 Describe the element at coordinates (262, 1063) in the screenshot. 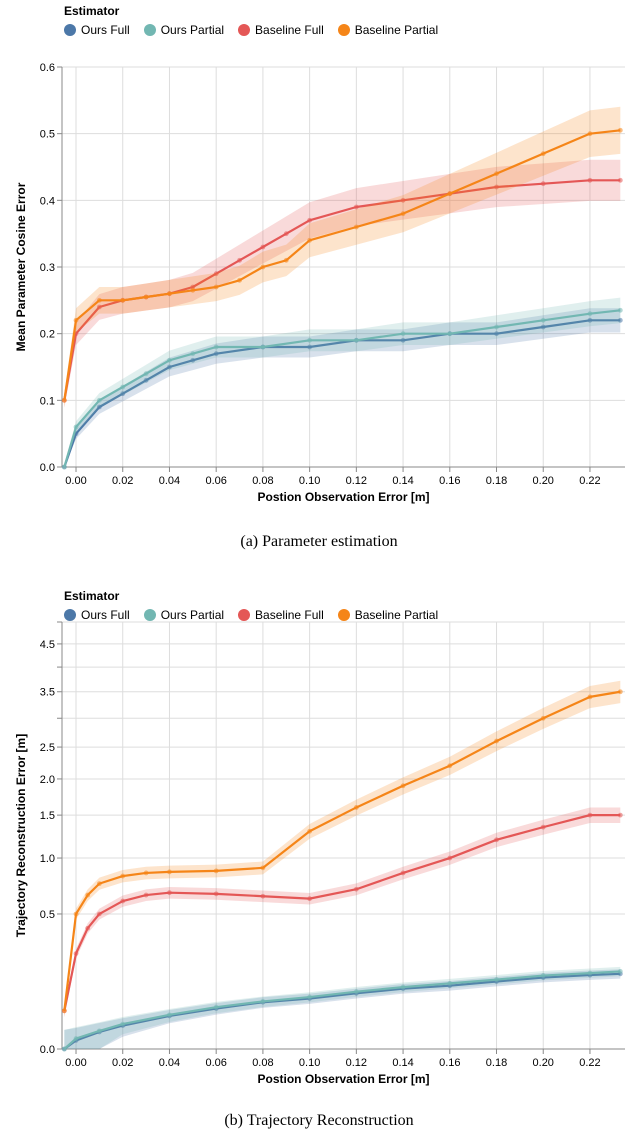

I see `x-tick-label: 0.08` at that location.